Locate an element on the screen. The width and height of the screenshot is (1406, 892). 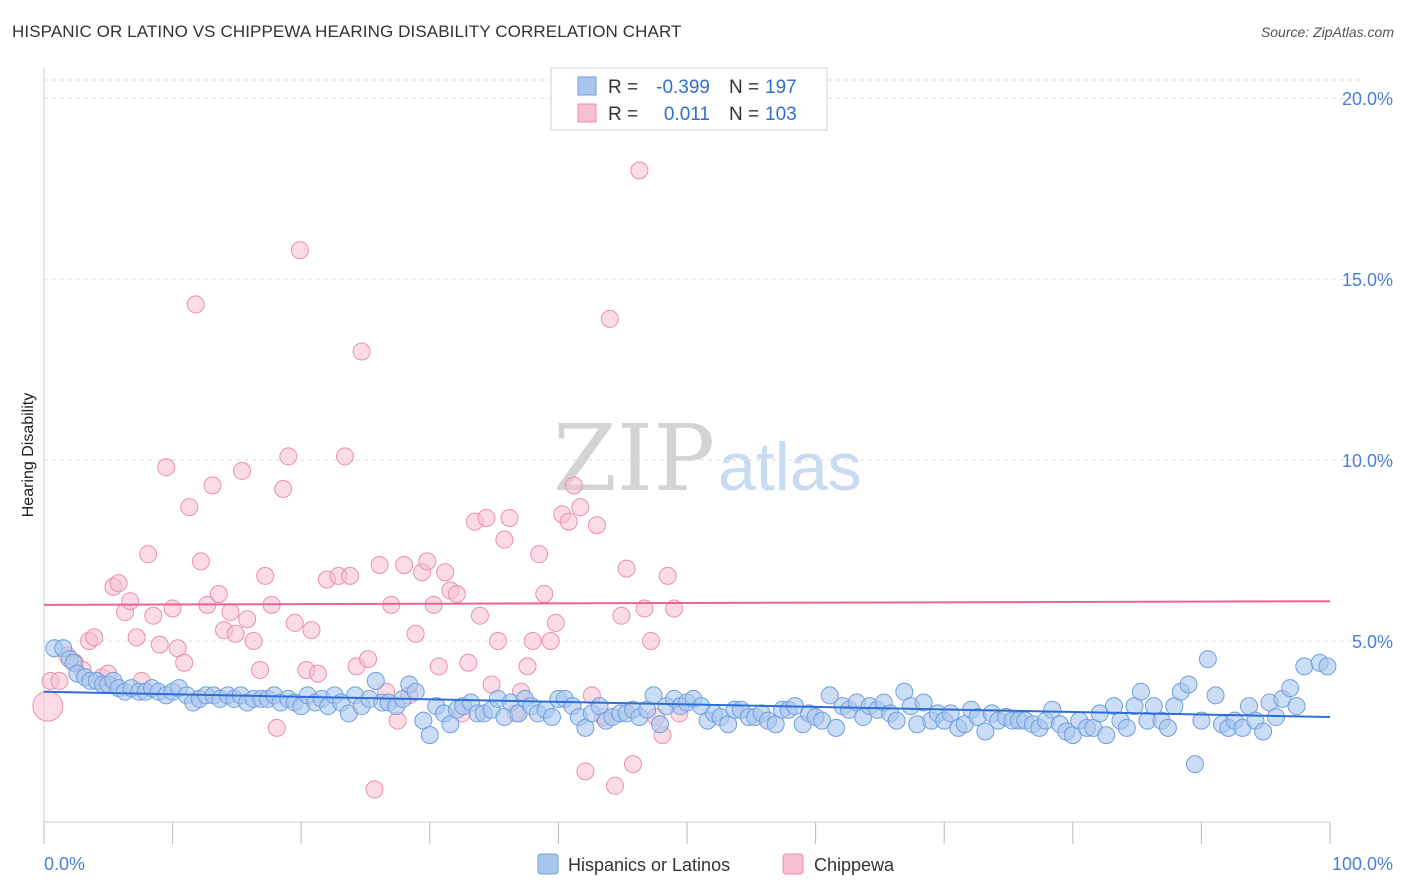
stats-legend: R = -0.399 N = 197 R = 0.011 N = 103 is located at coordinates (689, 99).